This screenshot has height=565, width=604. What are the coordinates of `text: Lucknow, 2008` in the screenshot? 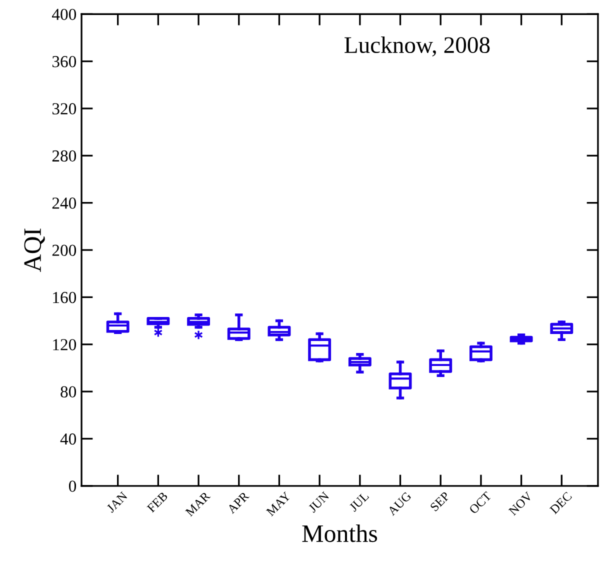 It's located at (417, 46).